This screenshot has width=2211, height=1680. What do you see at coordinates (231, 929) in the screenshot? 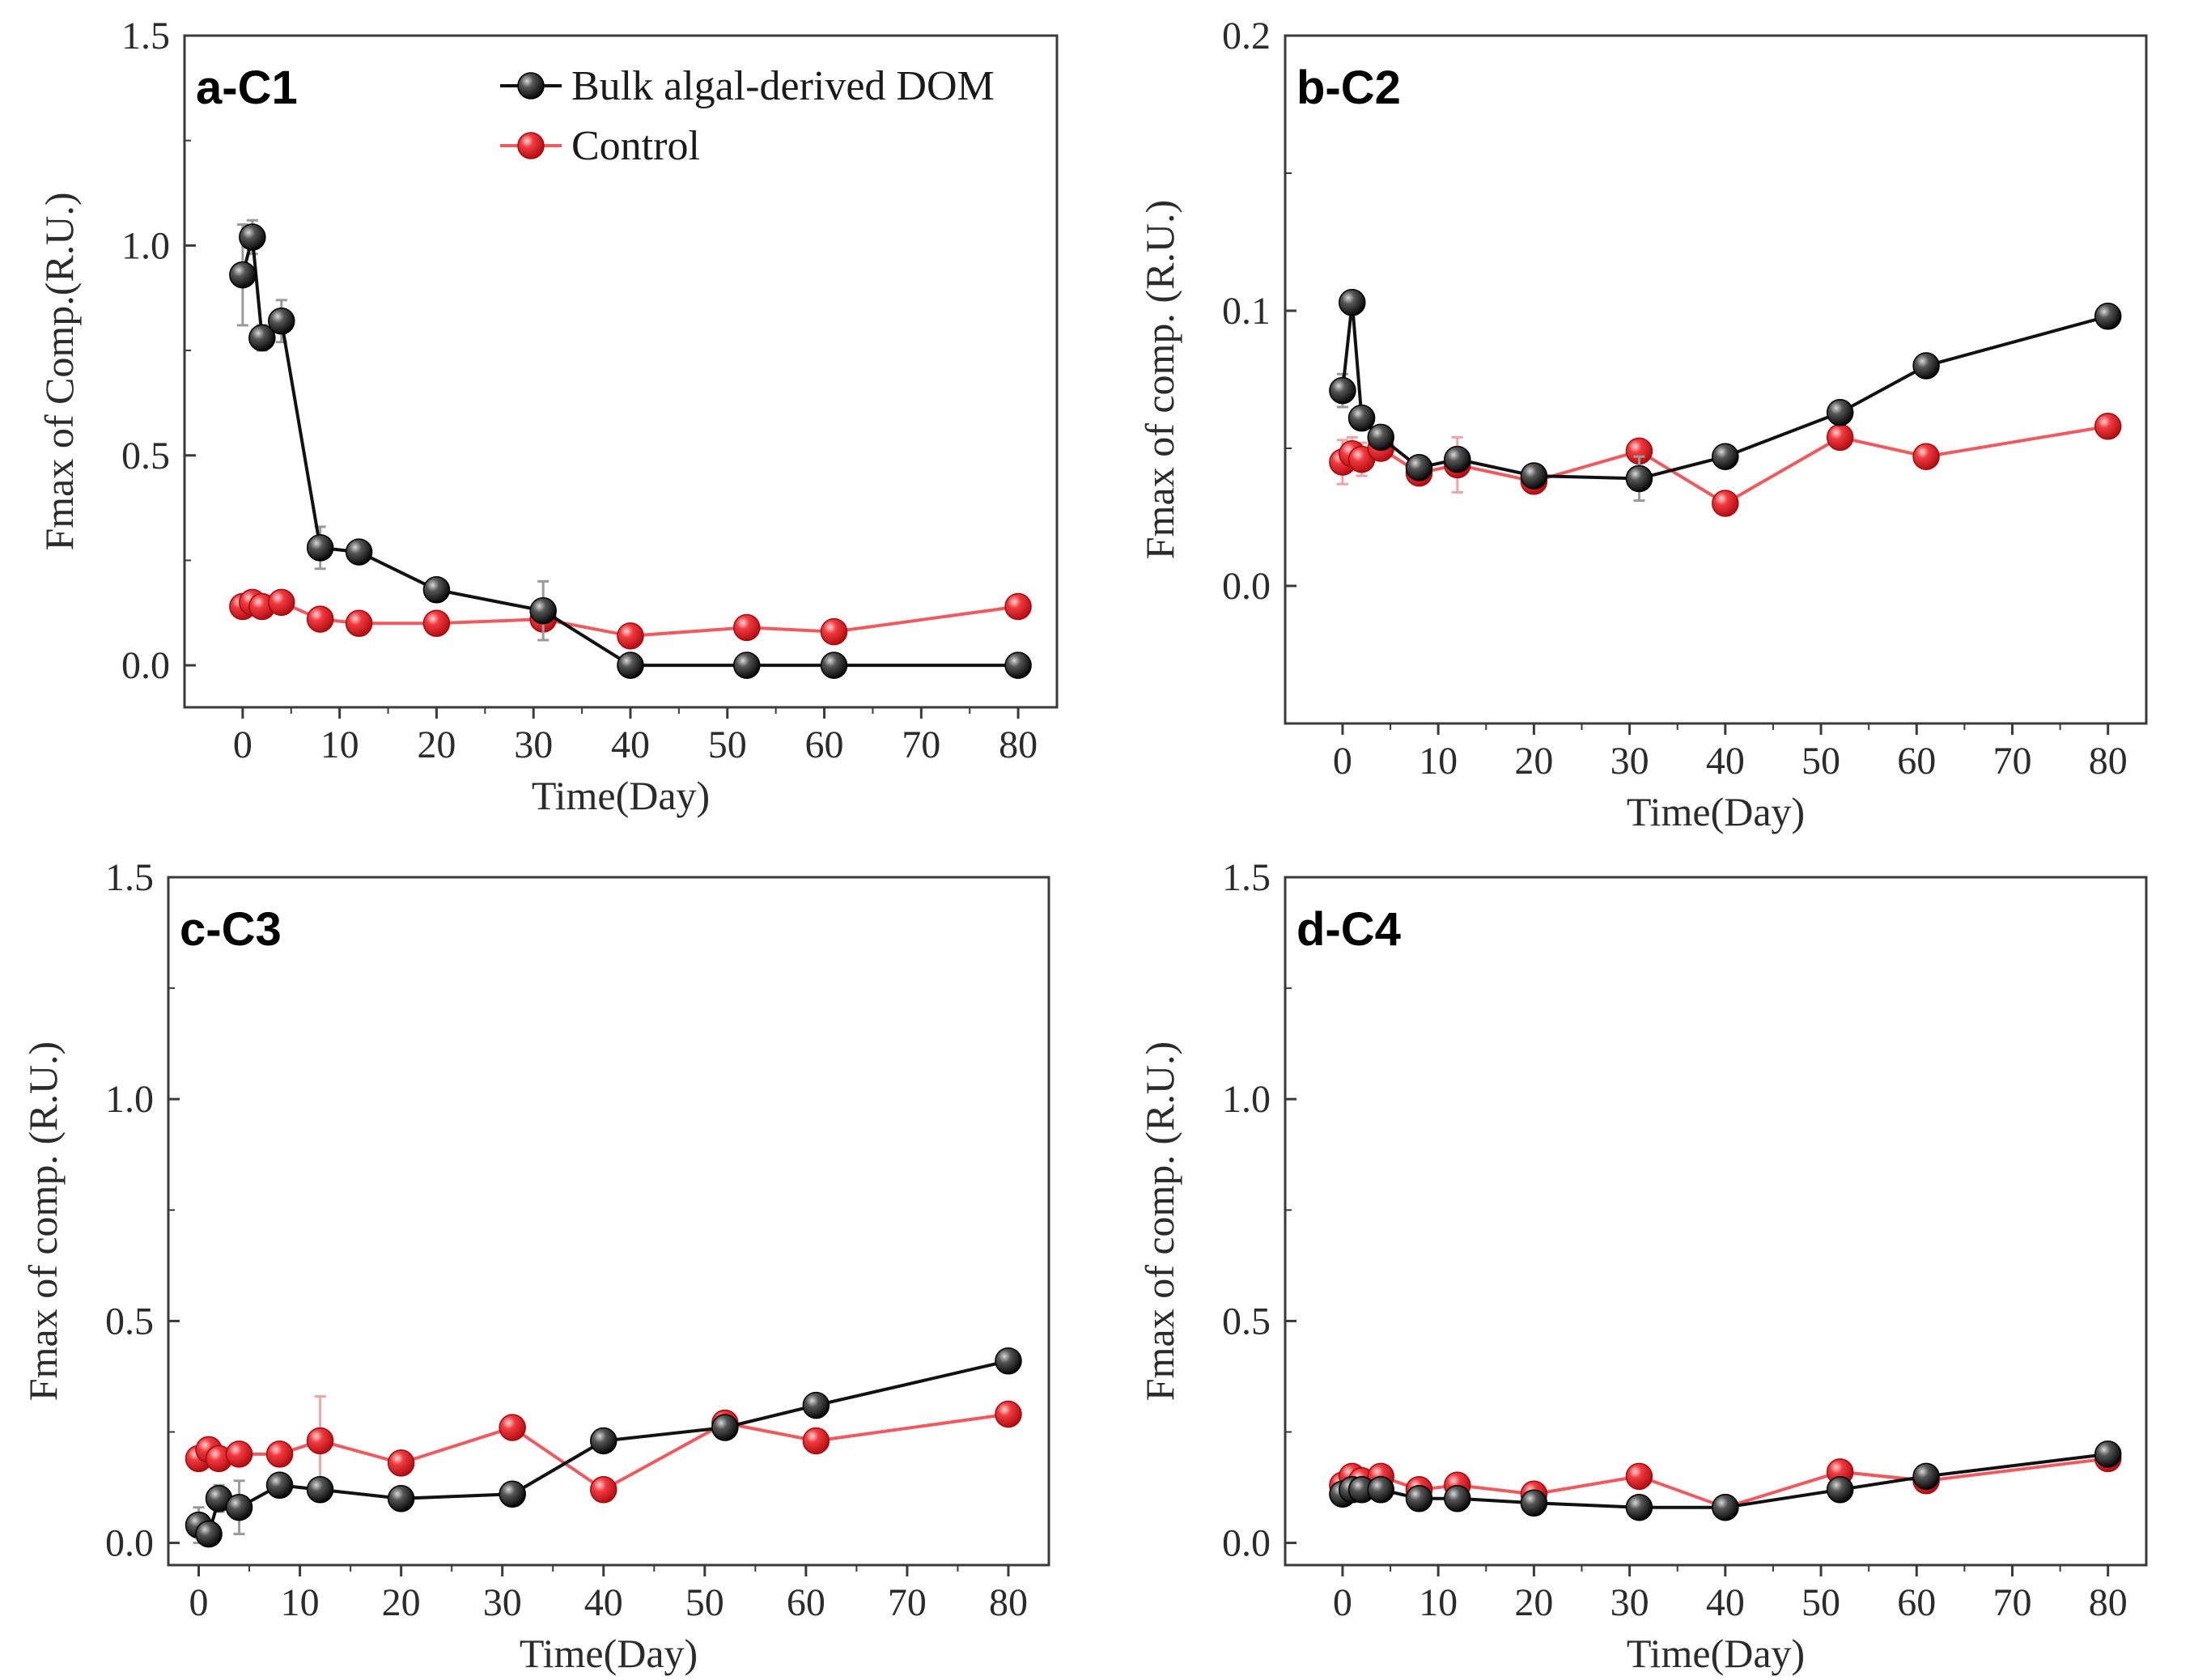
I see `panel-label: c-C3` at bounding box center [231, 929].